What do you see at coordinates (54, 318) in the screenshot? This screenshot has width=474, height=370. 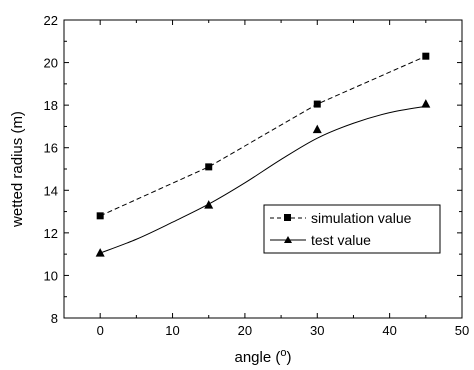 I see `y-tick-label: 8` at bounding box center [54, 318].